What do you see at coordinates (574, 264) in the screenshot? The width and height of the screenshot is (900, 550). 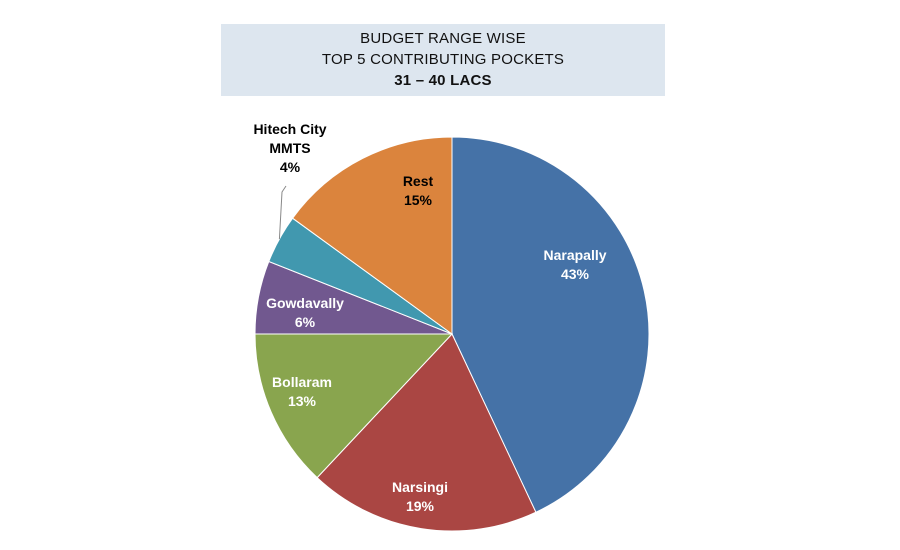 I see `slice-label-narapally: Narapally 43%` at bounding box center [574, 264].